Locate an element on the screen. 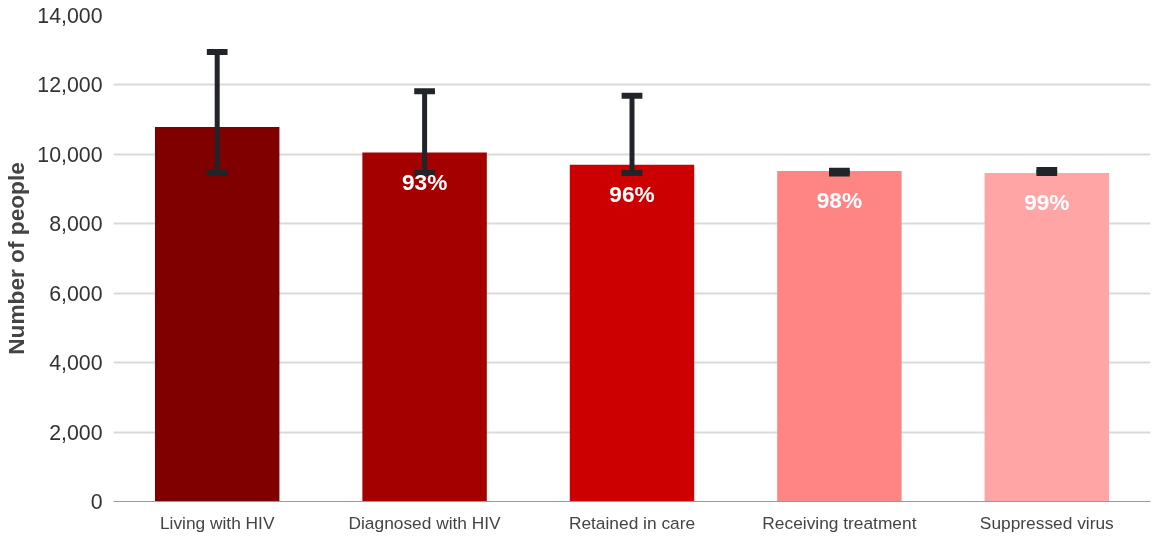 The width and height of the screenshot is (1168, 540). y-tick-label: 4,000 is located at coordinates (76, 363).